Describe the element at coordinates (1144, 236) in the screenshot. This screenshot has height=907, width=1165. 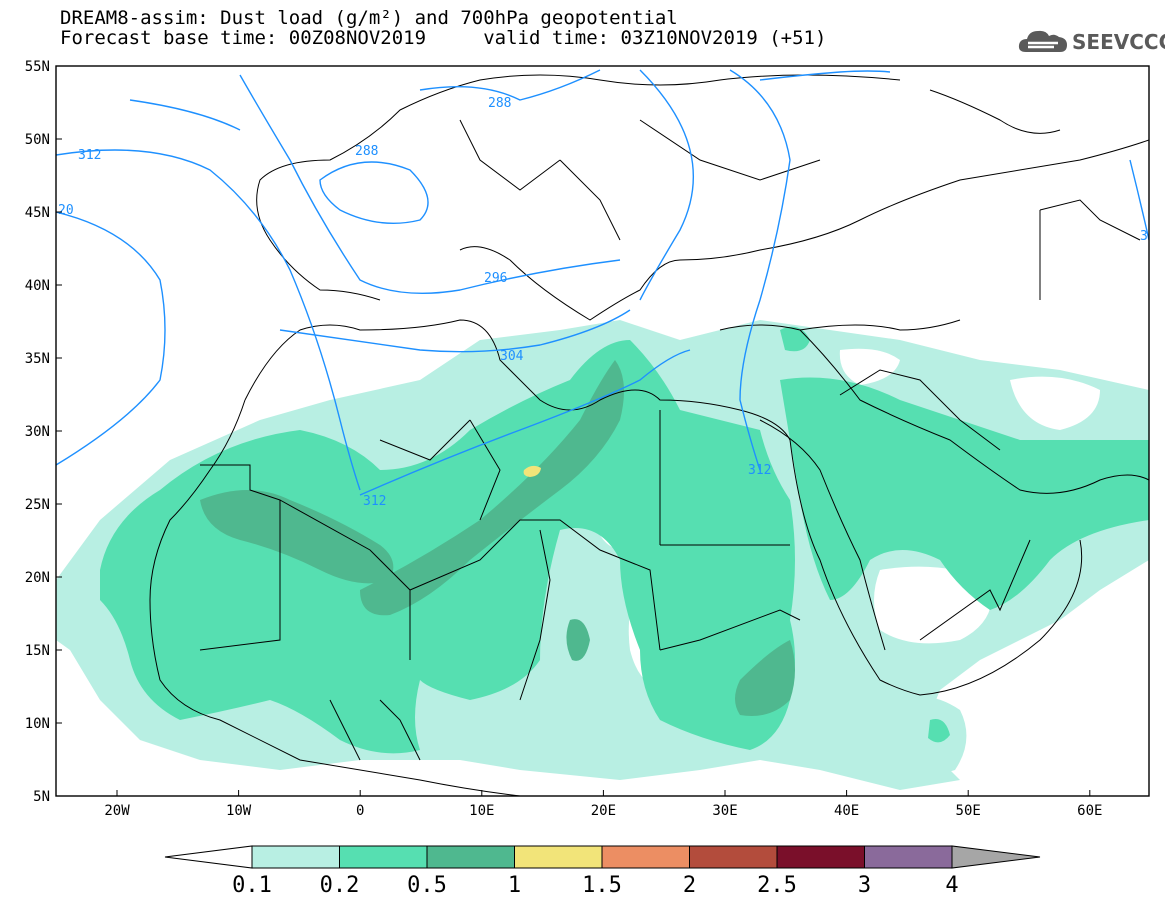
I see `contour-label: 3` at that location.